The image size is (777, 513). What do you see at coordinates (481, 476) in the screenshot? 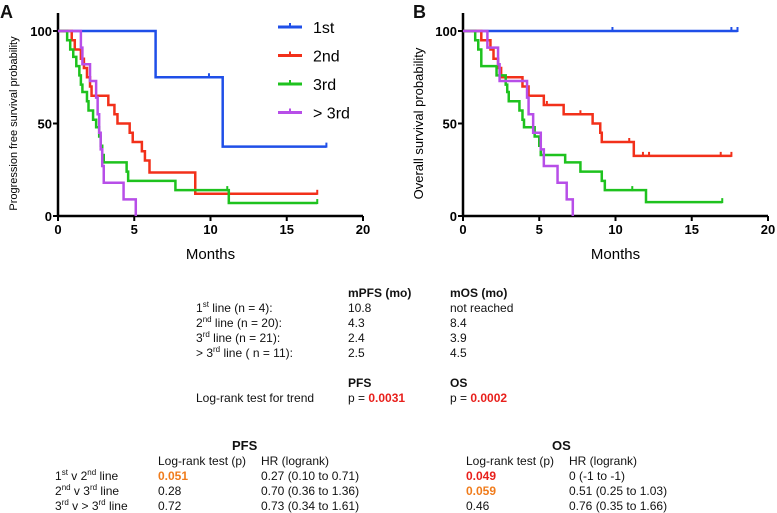
I see `os-p-value: 0.049` at bounding box center [481, 476].